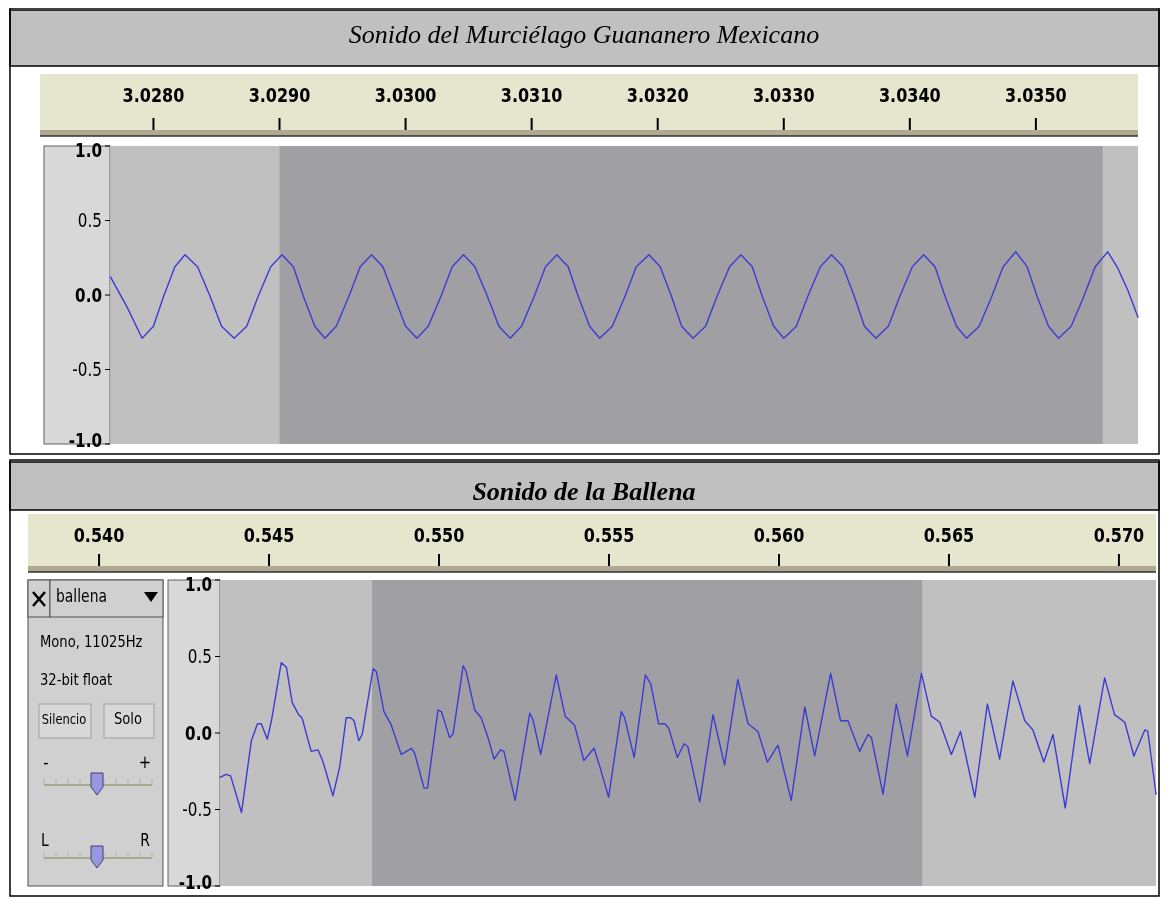 This screenshot has width=1169, height=916. Describe the element at coordinates (45, 840) in the screenshot. I see `annotation: L` at that location.